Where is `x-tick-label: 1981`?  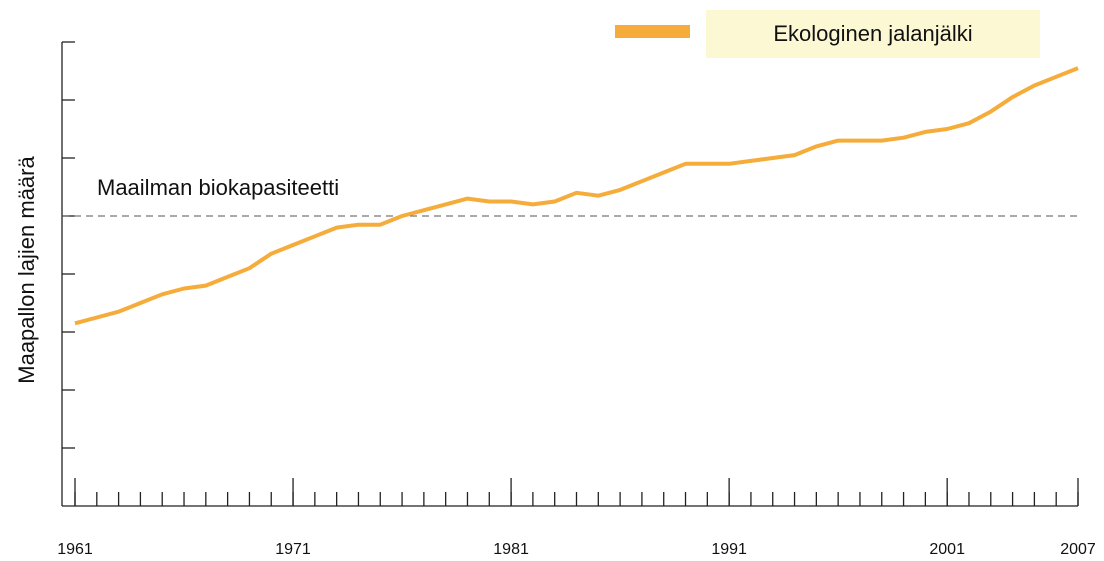
x-tick-label: 1981 is located at coordinates (511, 549).